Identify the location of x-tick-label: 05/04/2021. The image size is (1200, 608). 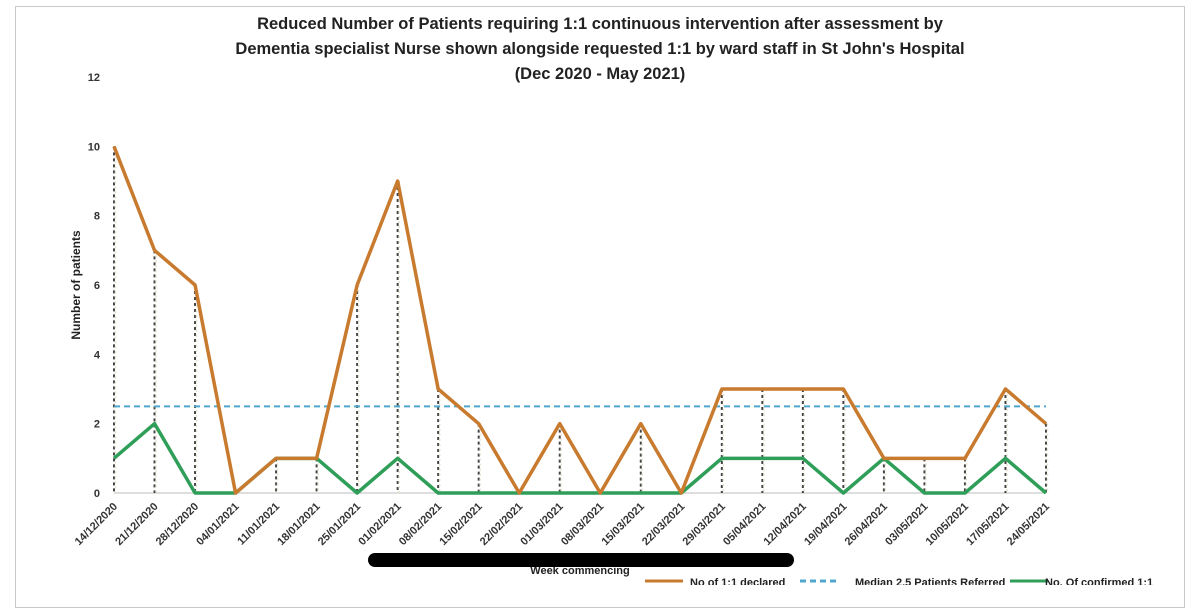
(744, 524).